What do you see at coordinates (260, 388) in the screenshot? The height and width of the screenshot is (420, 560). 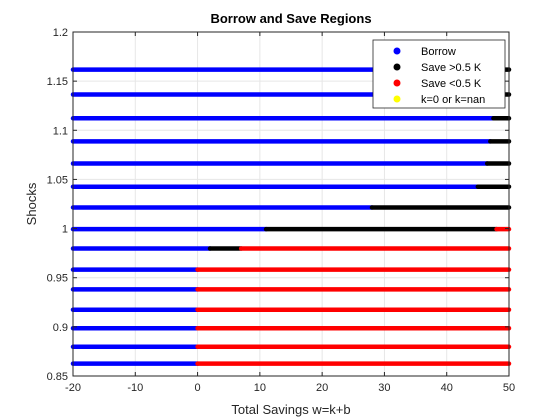 I see `x-tick-label: 10` at bounding box center [260, 388].